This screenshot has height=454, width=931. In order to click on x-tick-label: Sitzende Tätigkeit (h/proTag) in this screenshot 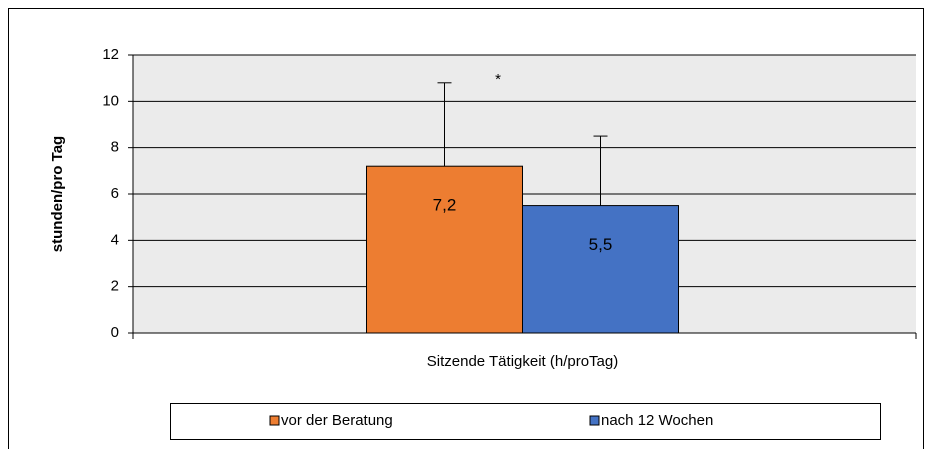, I will do `click(523, 361)`.